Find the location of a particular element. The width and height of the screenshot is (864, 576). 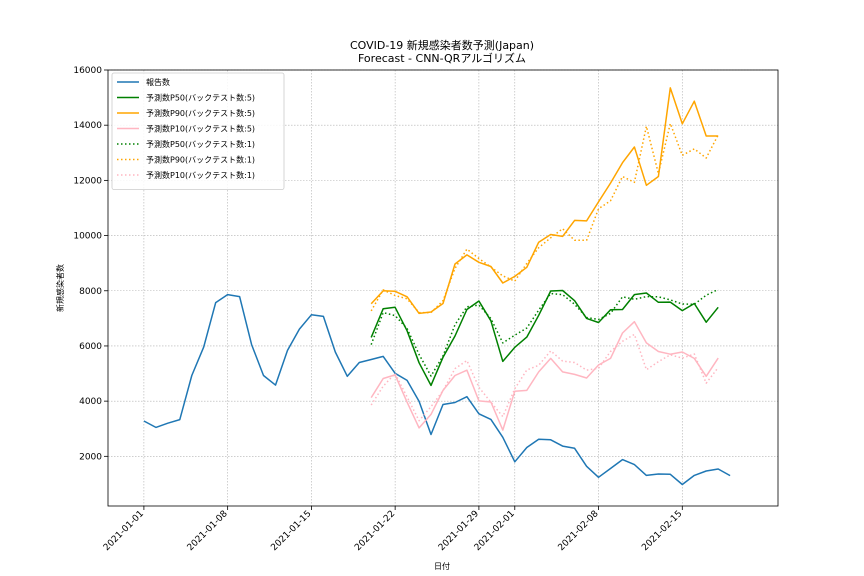

legend-label-1: 予測数P50(バックテスト数:5) is located at coordinates (200, 98).